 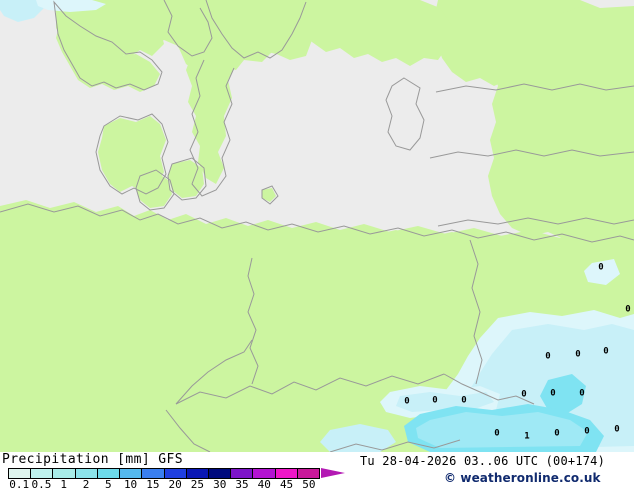 What do you see at coordinates (86, 484) in the screenshot?
I see `tick-label-2: 2` at bounding box center [86, 484].